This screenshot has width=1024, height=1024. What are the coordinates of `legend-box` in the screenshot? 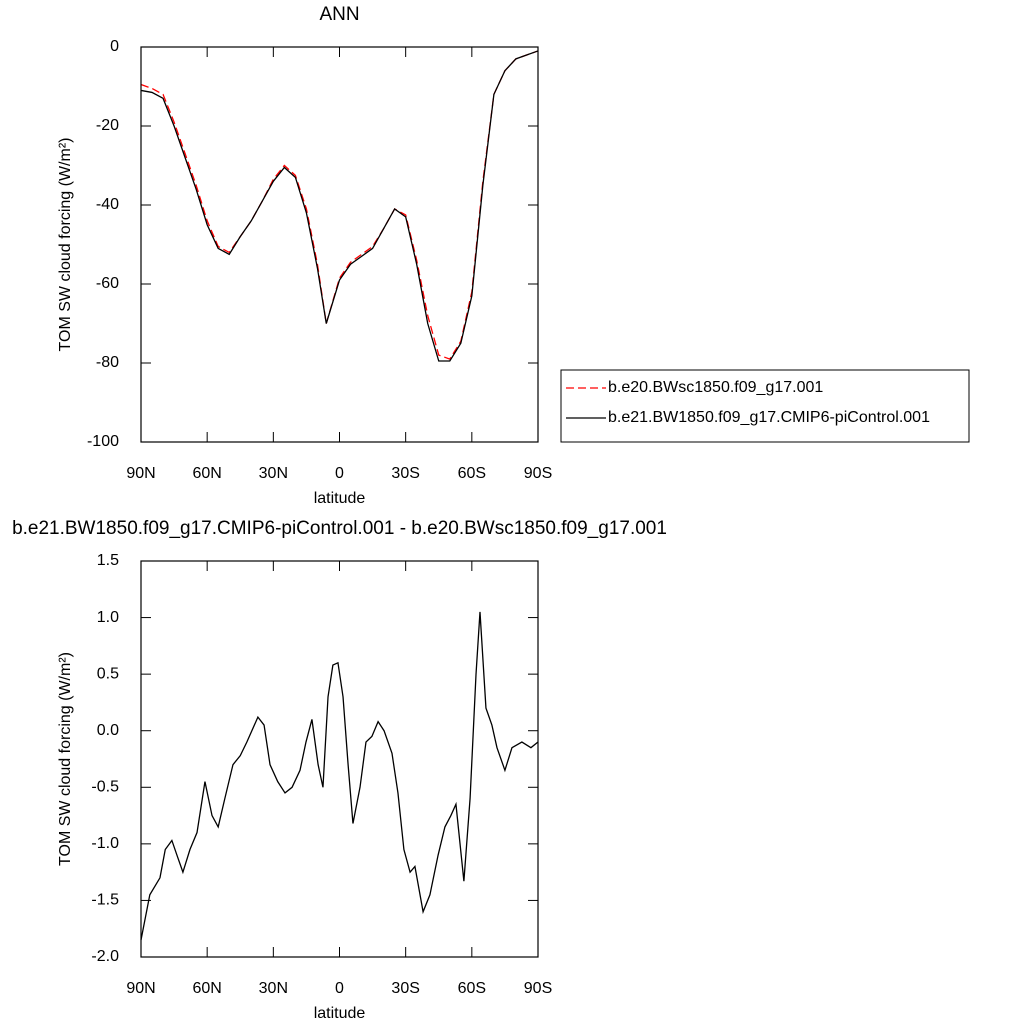 It's located at (765, 406).